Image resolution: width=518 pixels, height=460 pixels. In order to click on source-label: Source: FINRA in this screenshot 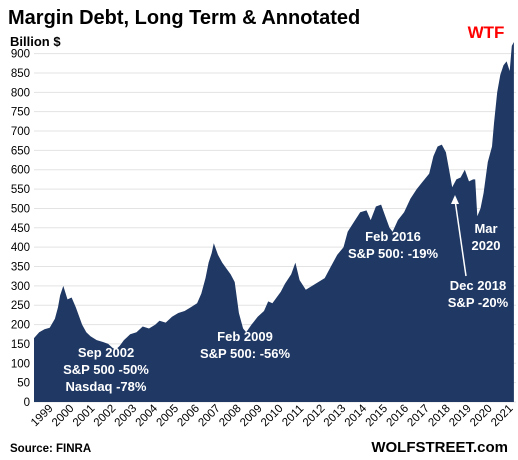, I will do `click(50, 449)`.